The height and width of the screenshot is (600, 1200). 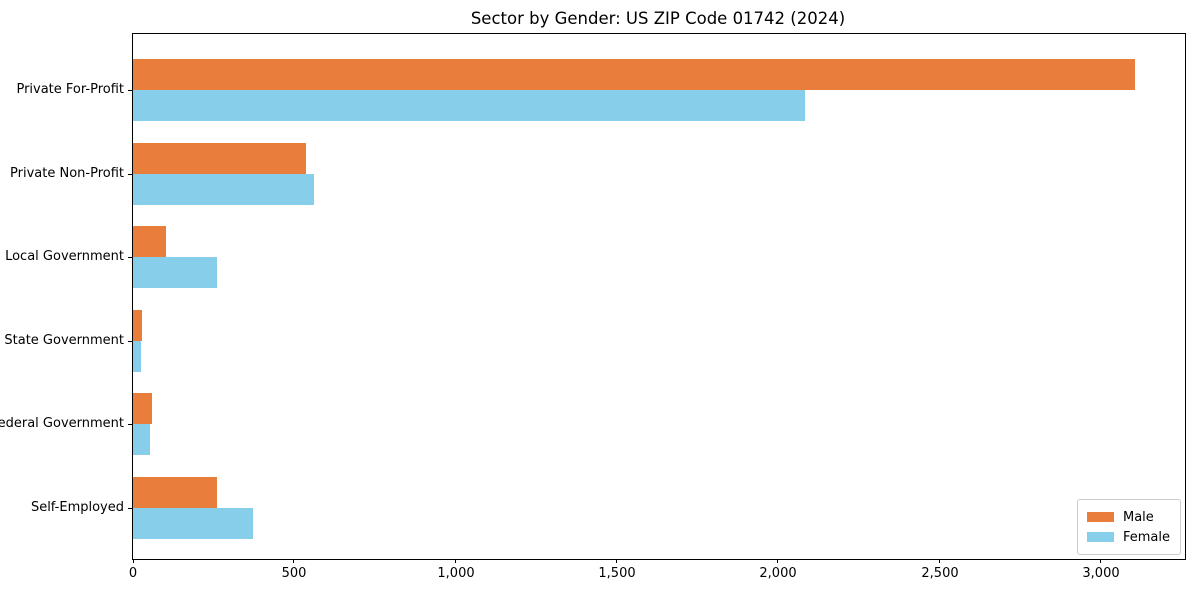 What do you see at coordinates (64, 256) in the screenshot?
I see `y-tick-label: Local Government` at bounding box center [64, 256].